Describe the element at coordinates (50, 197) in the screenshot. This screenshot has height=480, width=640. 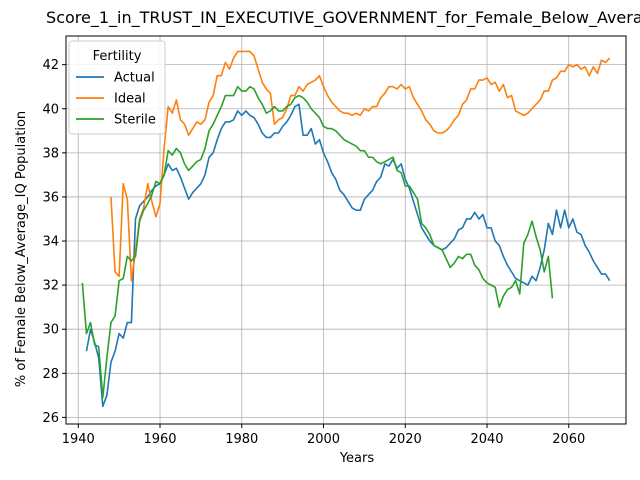
I see `y-tick-label: 36` at that location.